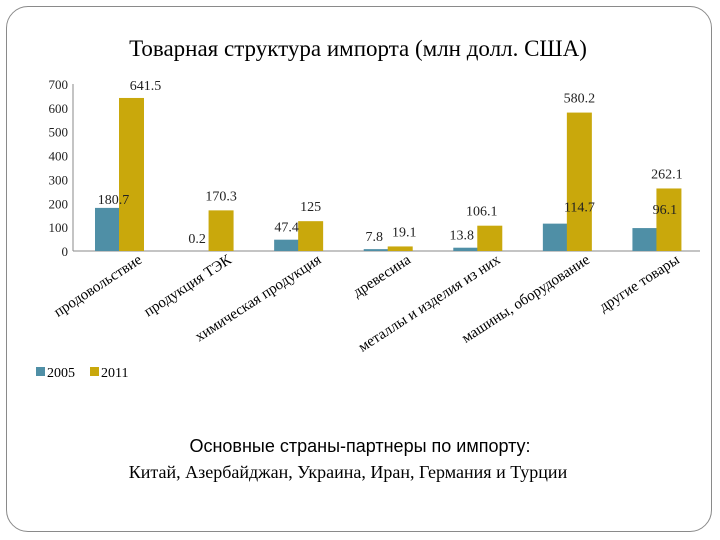  I want to click on category-label-4: металлы и изделия из них, so click(430, 304).